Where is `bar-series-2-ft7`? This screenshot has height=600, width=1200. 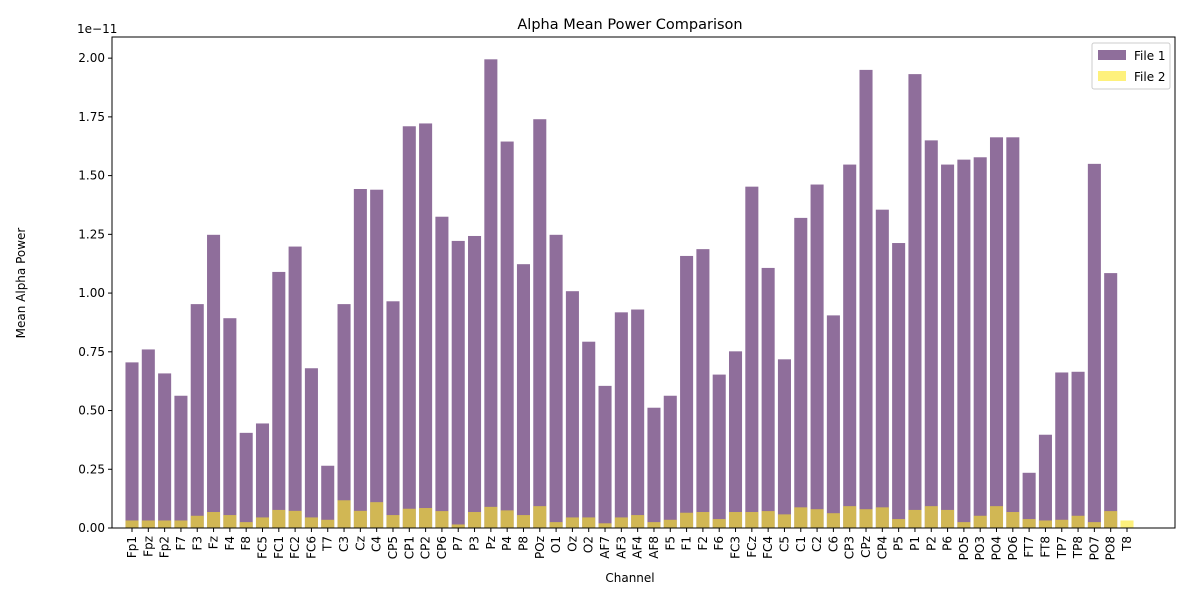 bar-series-2-ft7 is located at coordinates (1029, 523).